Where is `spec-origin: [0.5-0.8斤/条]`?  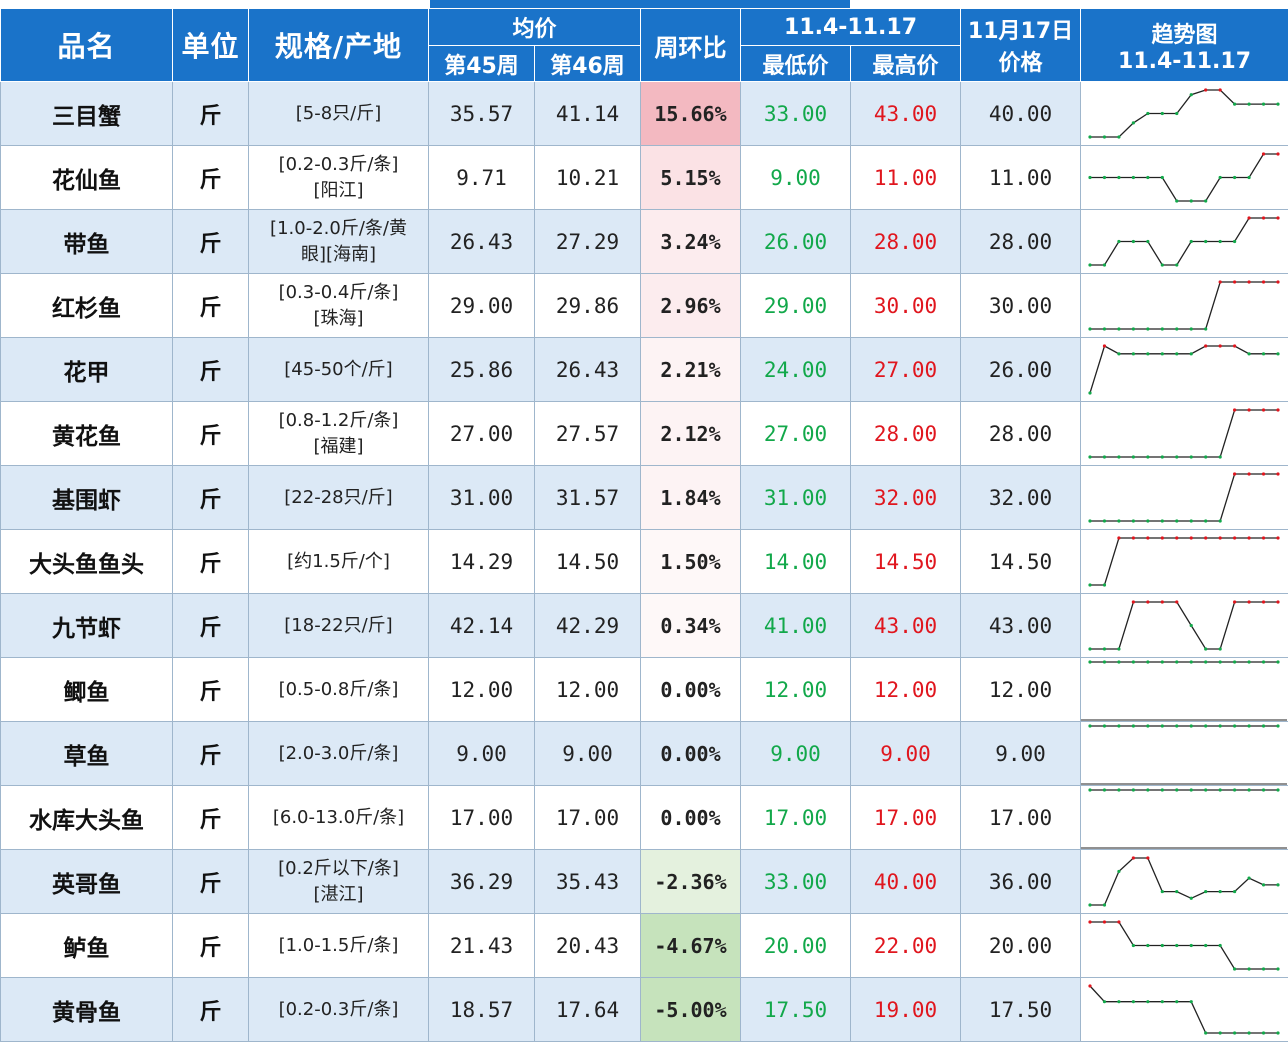
spec-origin: [0.5-0.8斤/条] is located at coordinates (338, 689).